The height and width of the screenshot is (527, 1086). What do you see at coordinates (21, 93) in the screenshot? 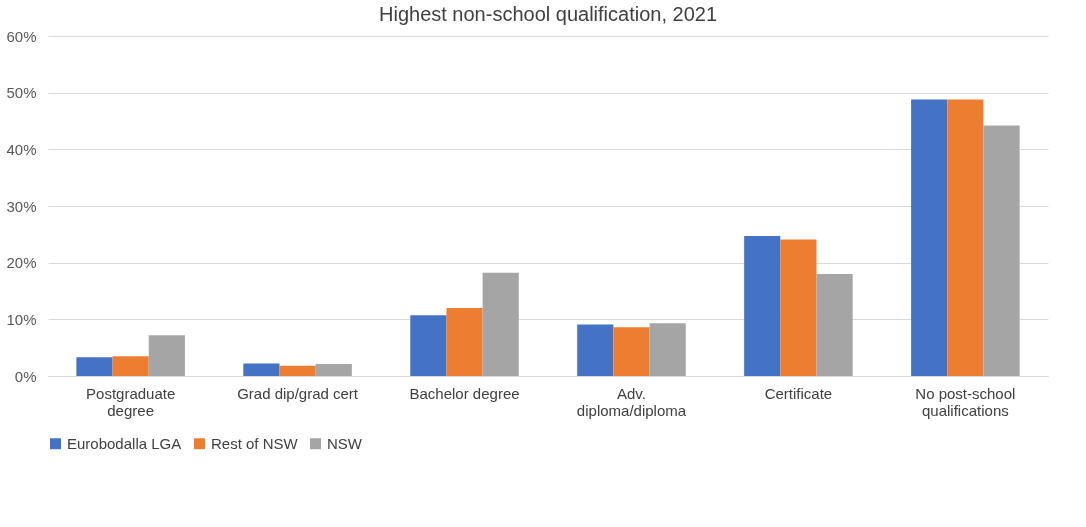
I see `y-tick-label: 50%` at bounding box center [21, 93].